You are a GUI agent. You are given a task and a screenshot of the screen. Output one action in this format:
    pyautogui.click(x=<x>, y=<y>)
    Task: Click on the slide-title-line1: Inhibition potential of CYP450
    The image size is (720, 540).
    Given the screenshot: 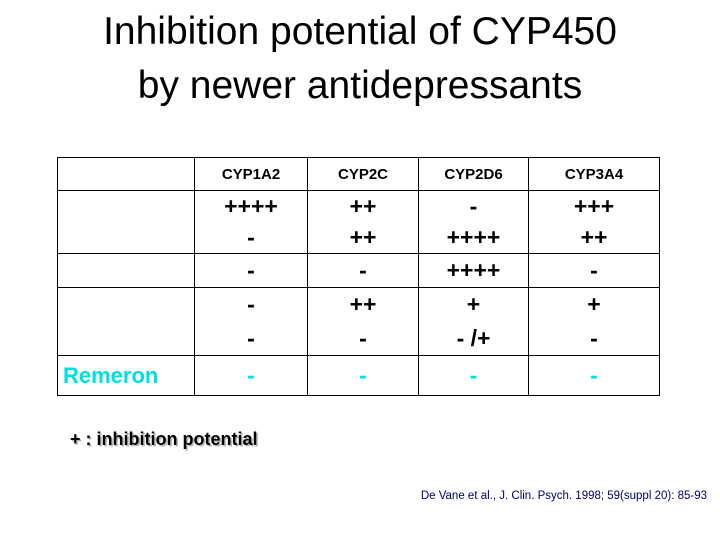 What is the action you would take?
    pyautogui.click(x=360, y=31)
    